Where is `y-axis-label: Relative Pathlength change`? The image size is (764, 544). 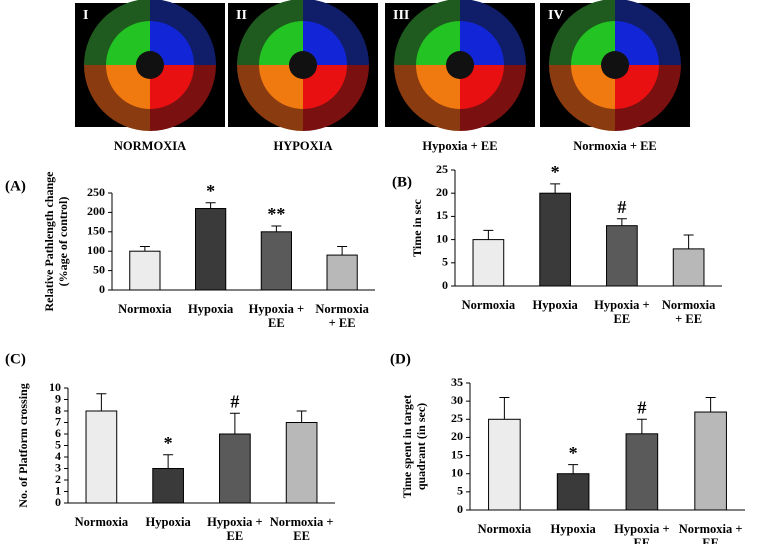 y-axis-label: Relative Pathlength change is located at coordinates (49, 241).